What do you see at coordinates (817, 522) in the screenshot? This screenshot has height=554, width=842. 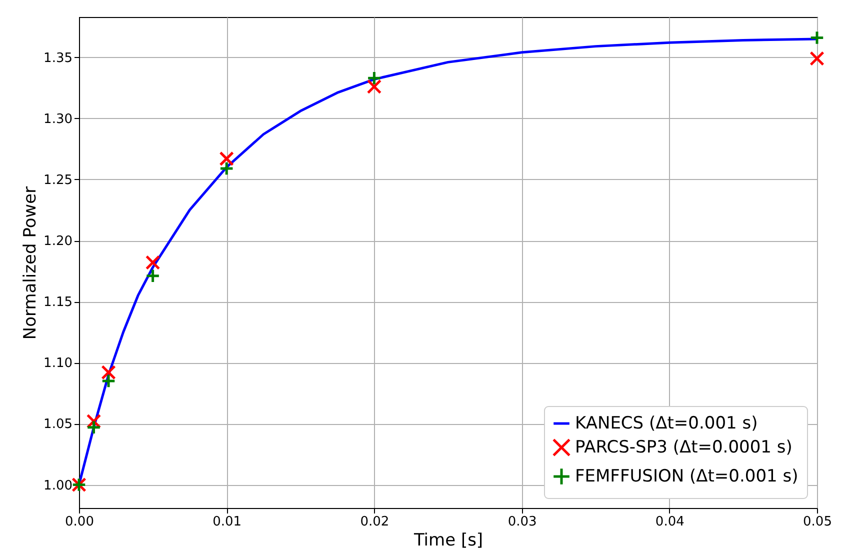 I see `x-tick-label: 0.05` at bounding box center [817, 522].